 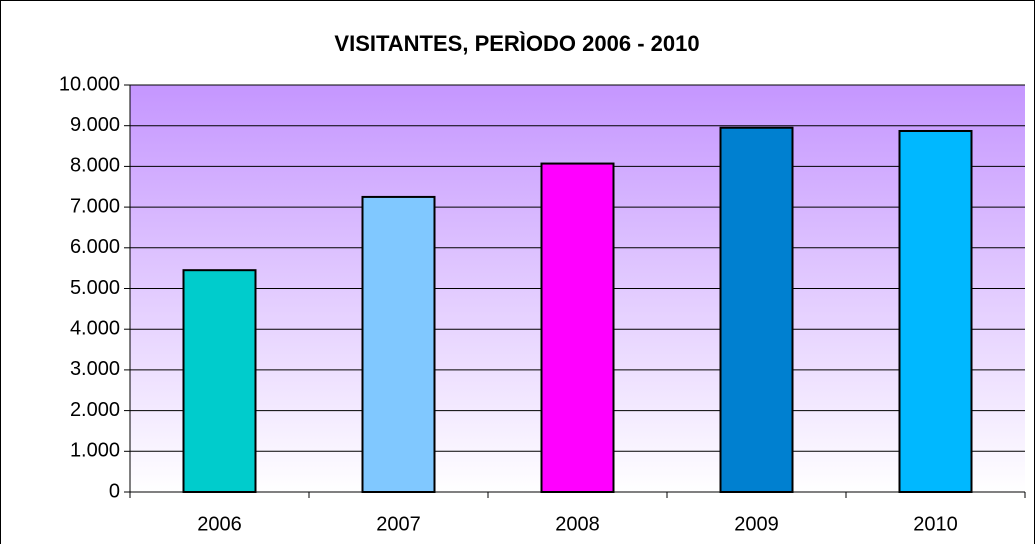 I want to click on y-tick-label: 6.000, so click(x=95, y=247).